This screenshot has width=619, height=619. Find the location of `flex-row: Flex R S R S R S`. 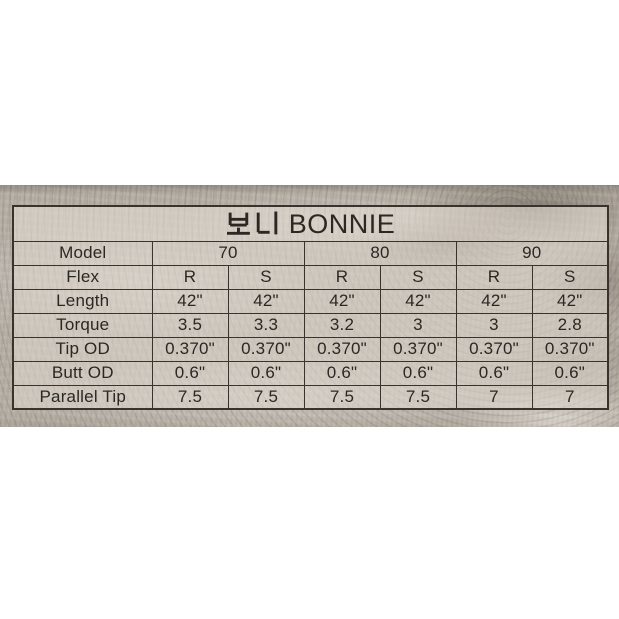

flex-row: Flex R S R S R S is located at coordinates (310, 277).